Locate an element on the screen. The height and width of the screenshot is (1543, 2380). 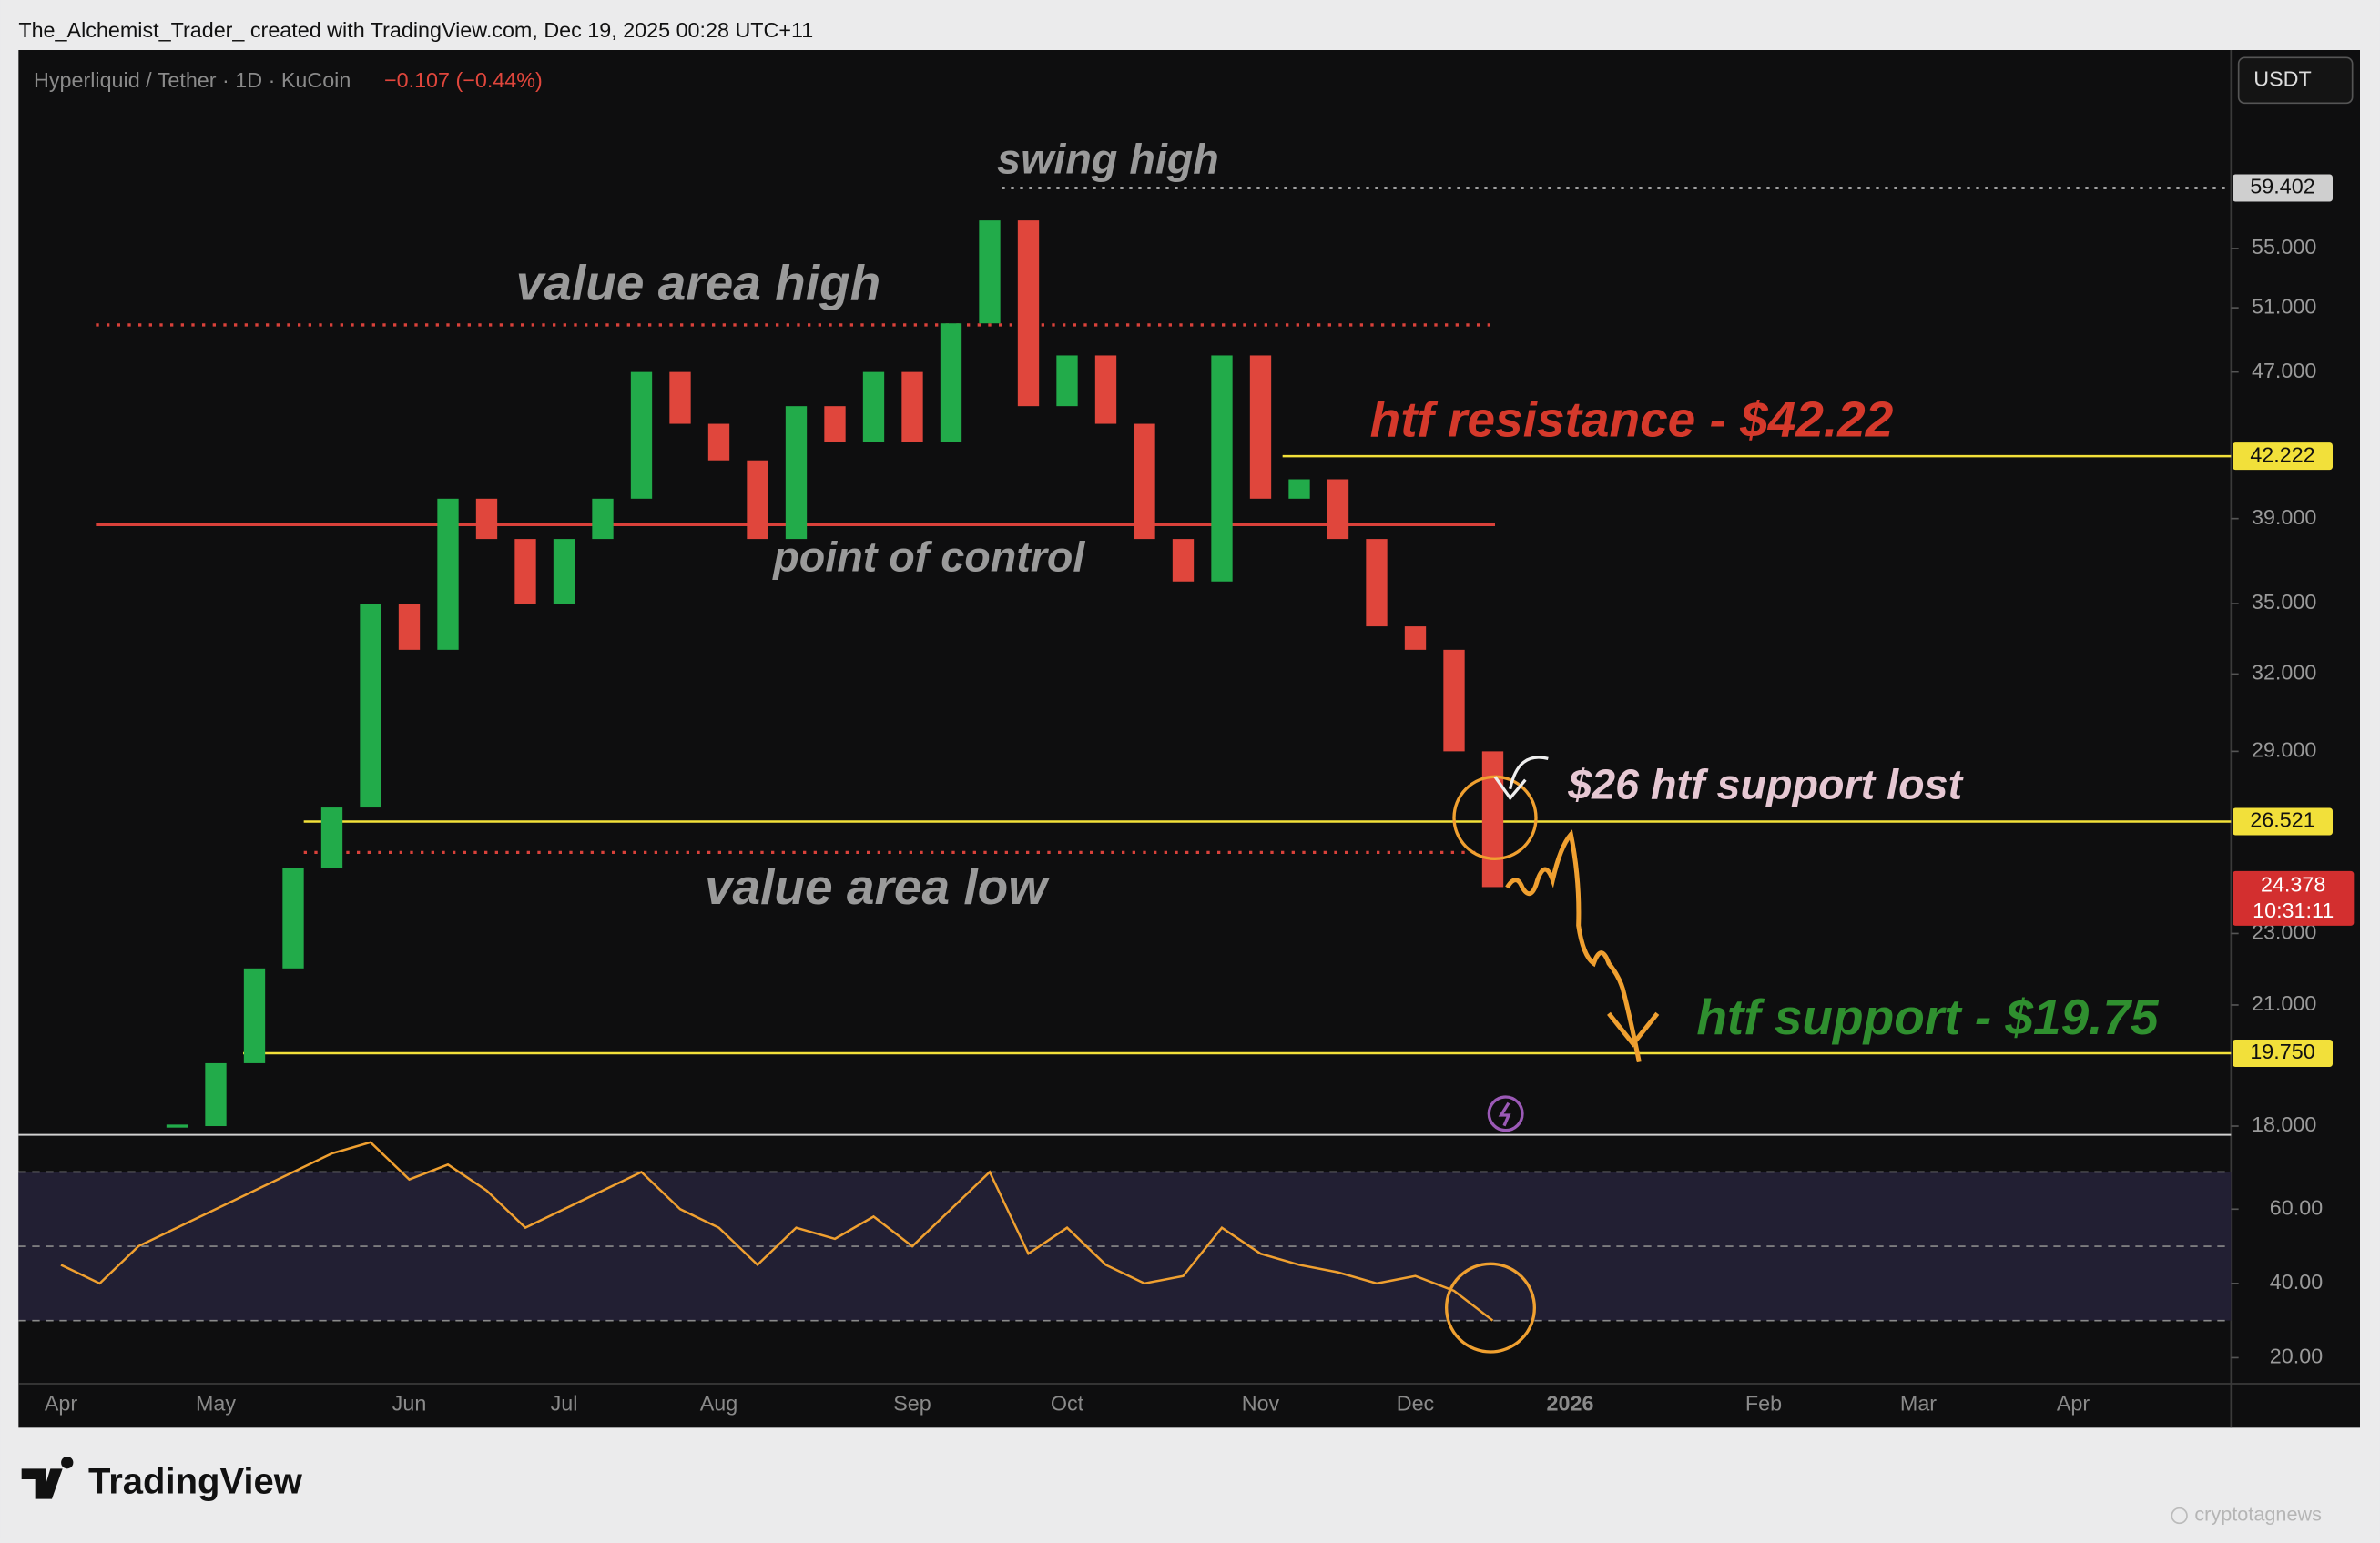
x-tick-label: Oct is located at coordinates (1067, 1403).